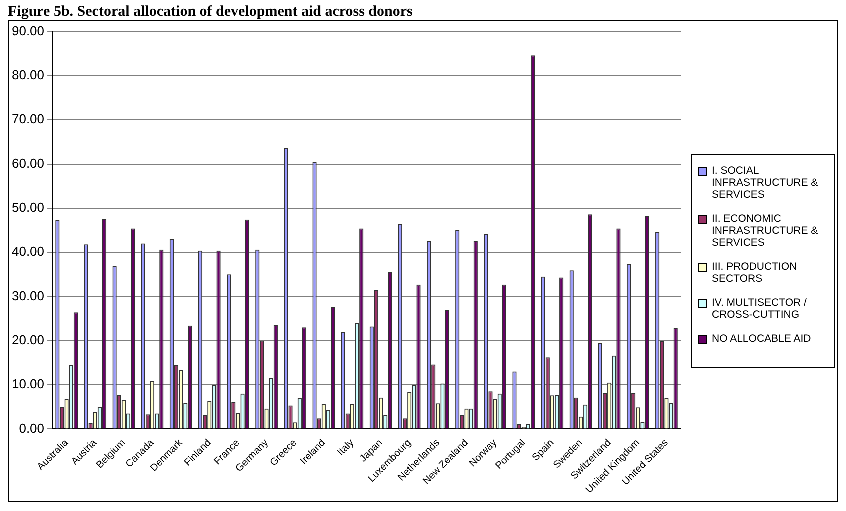 Image resolution: width=846 pixels, height=511 pixels. What do you see at coordinates (211, 12) in the screenshot?
I see `chart-title: Figure 5b. Sectoral allocation of development aid across donors` at bounding box center [211, 12].